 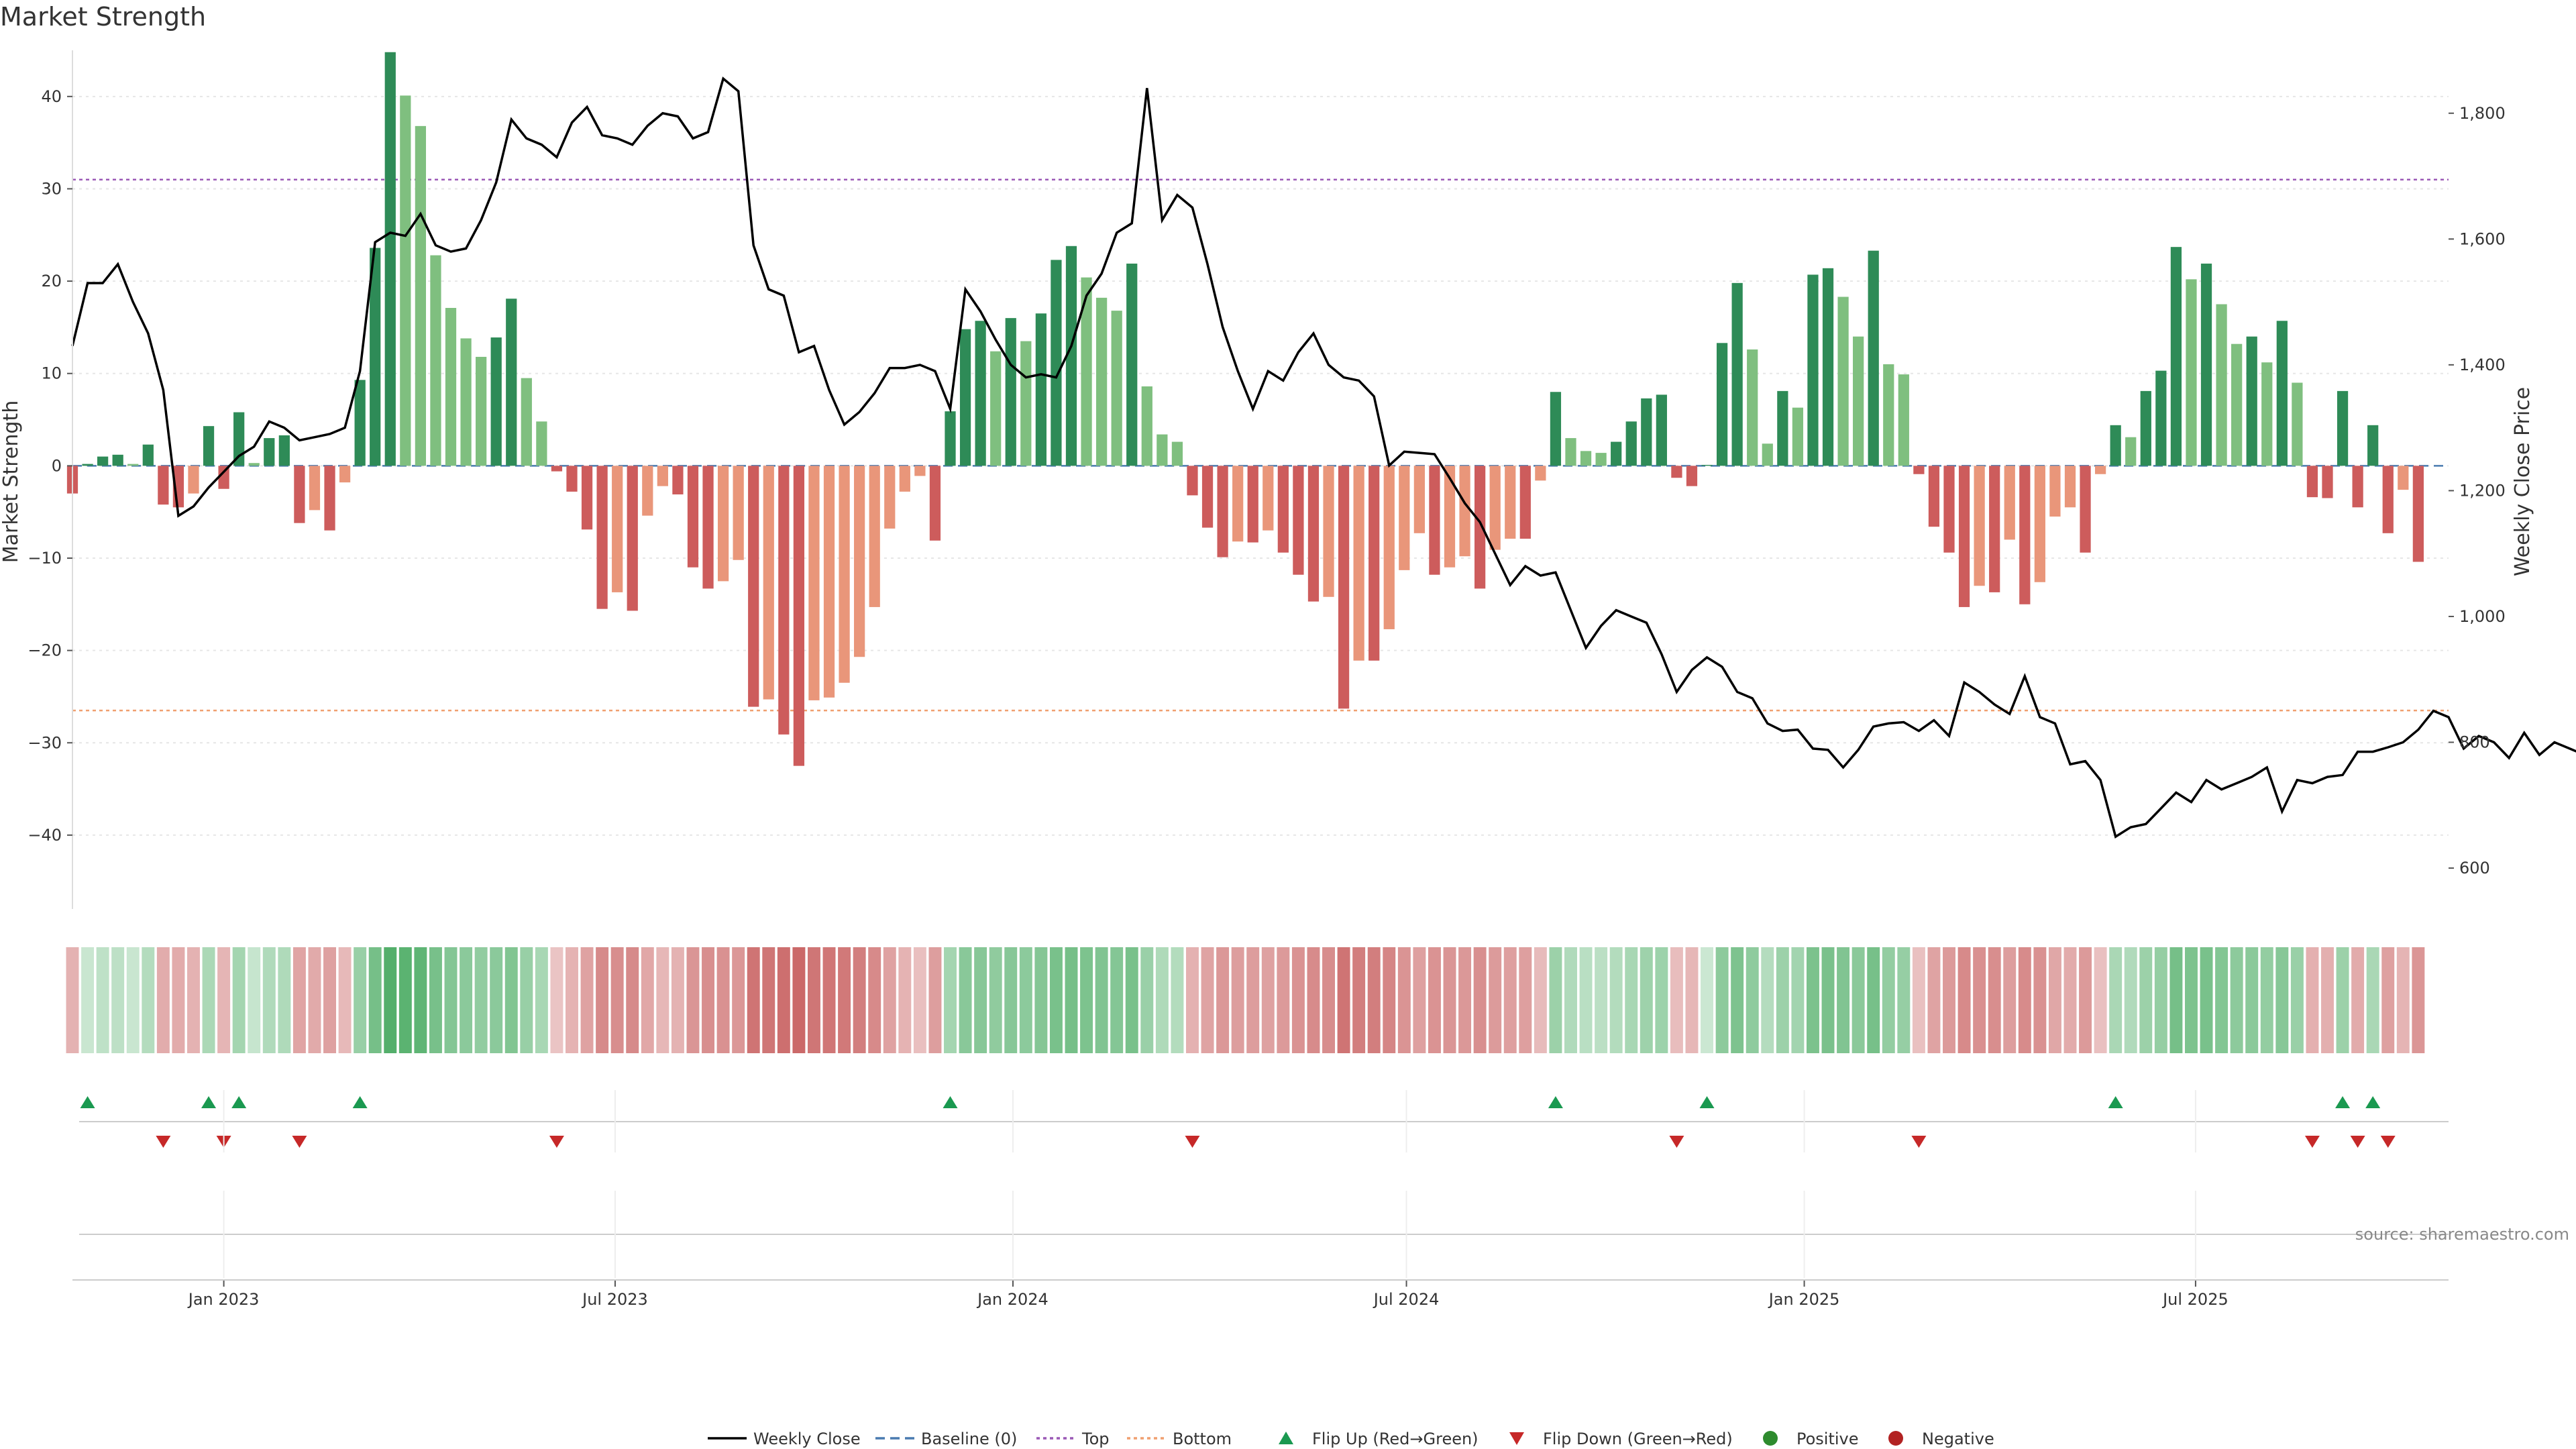 I want to click on left-tick-label: −40, so click(x=45, y=835).